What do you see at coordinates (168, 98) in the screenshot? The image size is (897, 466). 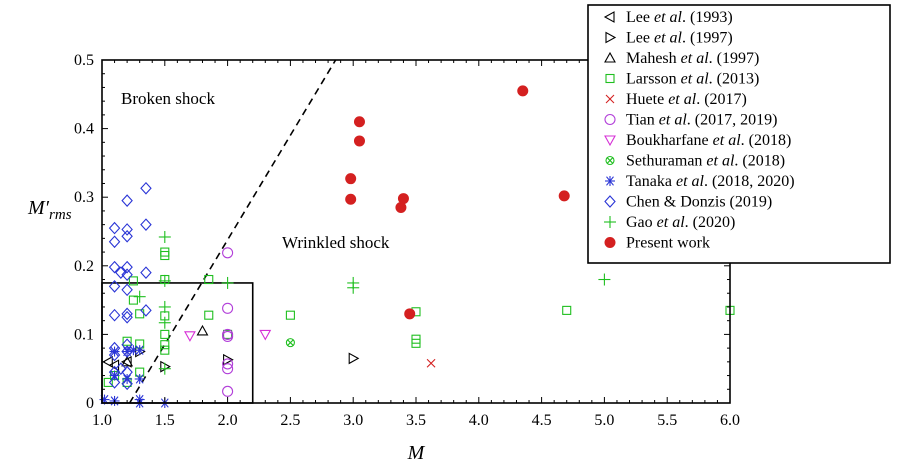 I see `annotation-broken-shock: Broken shock` at bounding box center [168, 98].